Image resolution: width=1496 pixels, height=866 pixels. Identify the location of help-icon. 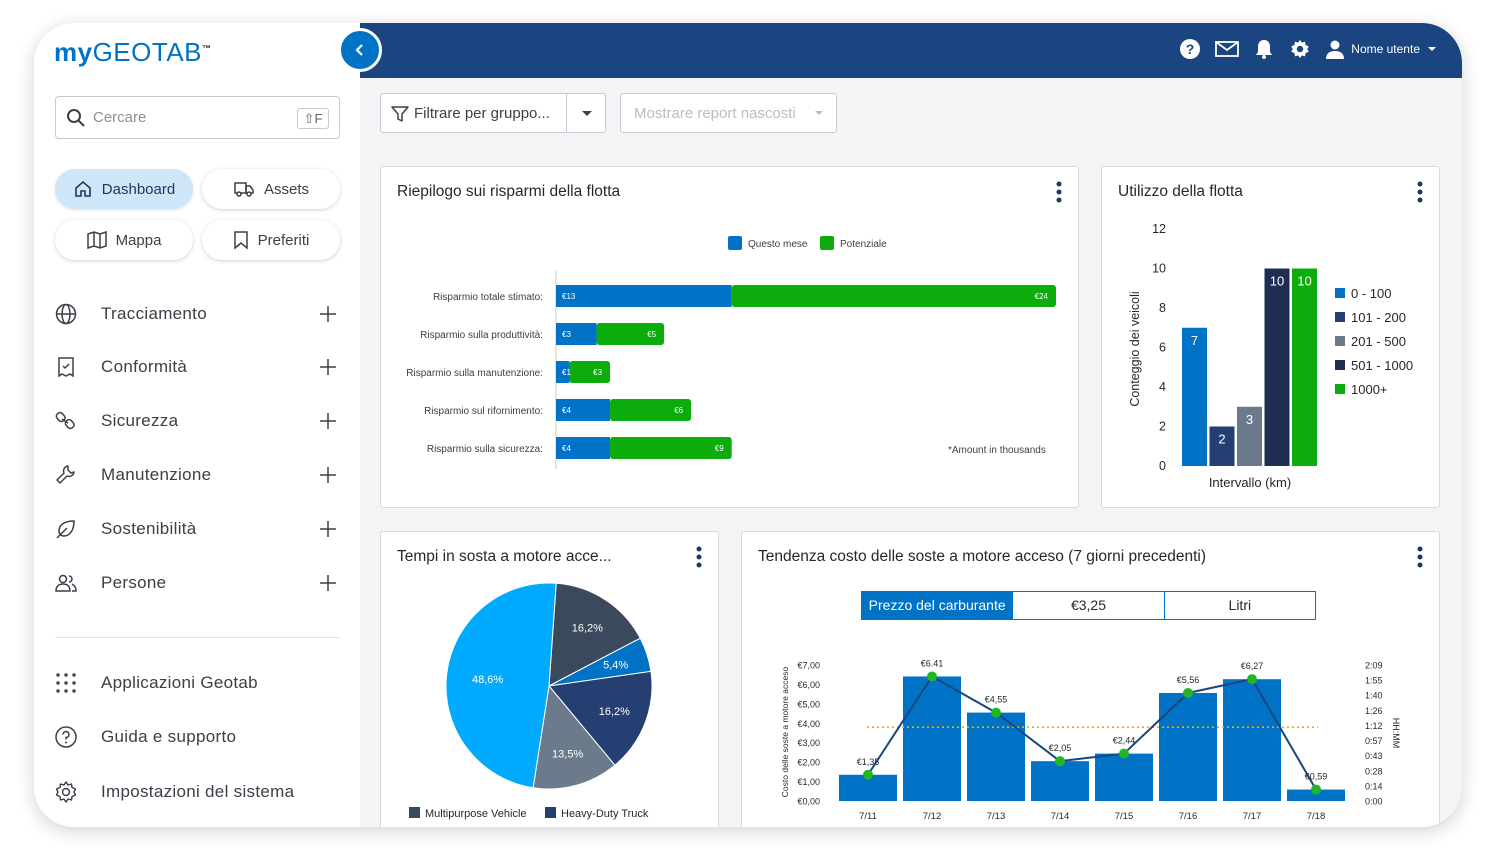
(66, 737).